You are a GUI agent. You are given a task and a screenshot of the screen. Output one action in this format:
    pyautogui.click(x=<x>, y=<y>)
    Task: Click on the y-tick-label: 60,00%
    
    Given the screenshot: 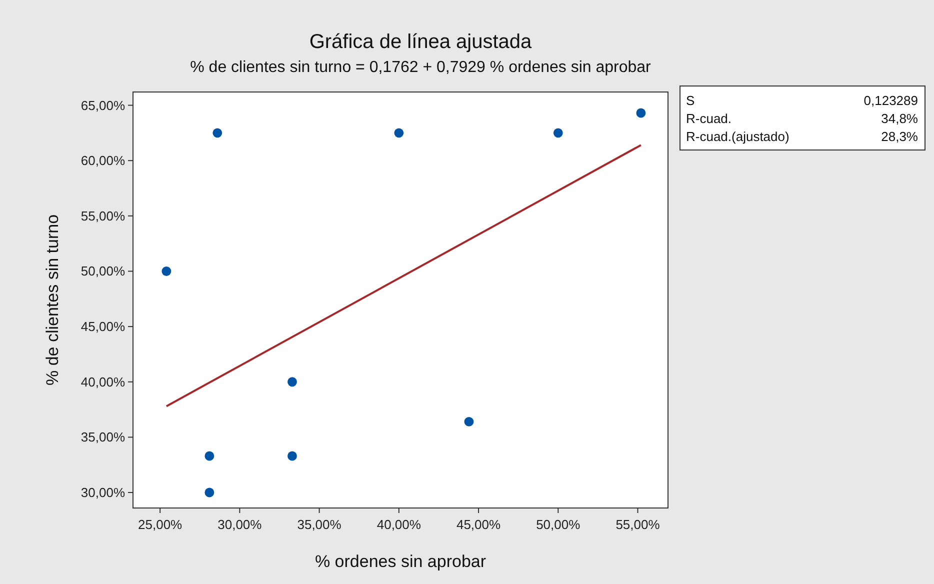 What is the action you would take?
    pyautogui.click(x=103, y=160)
    